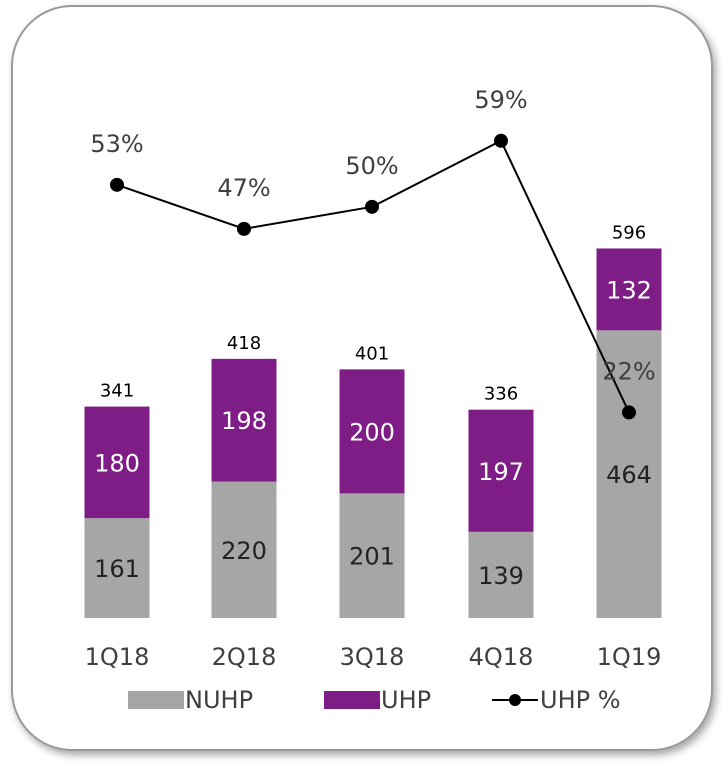  What do you see at coordinates (116, 144) in the screenshot?
I see `line-label: 53%` at bounding box center [116, 144].